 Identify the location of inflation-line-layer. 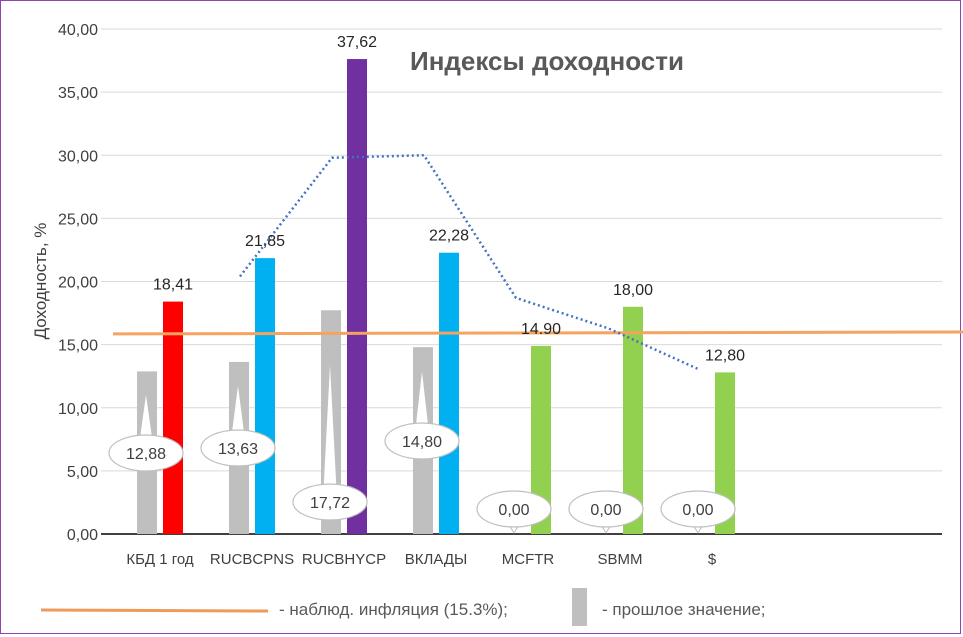
(537, 333).